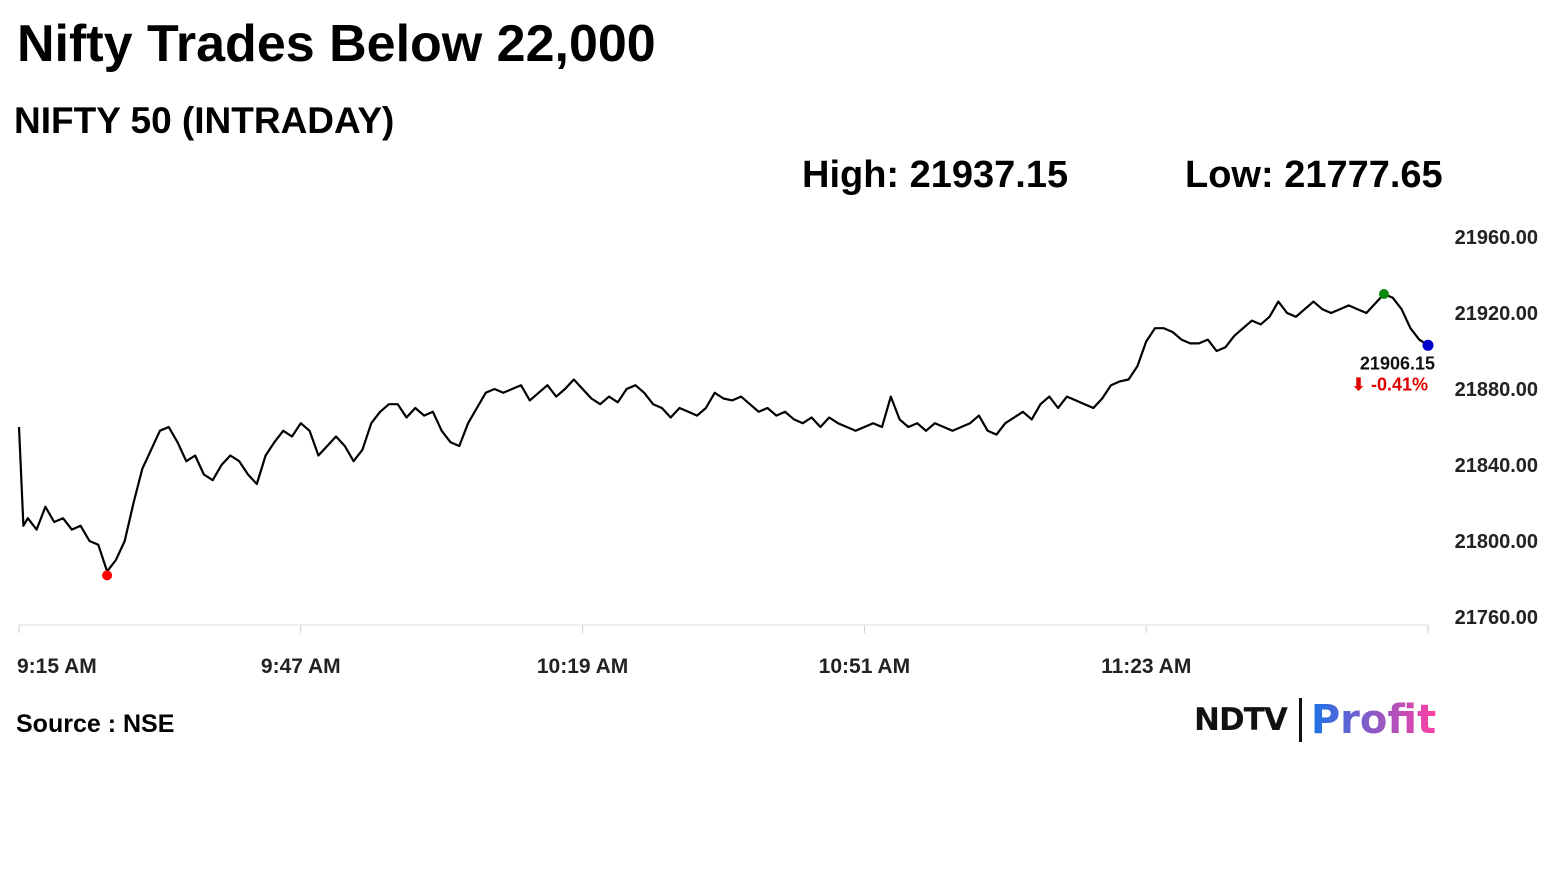 The image size is (1555, 874). What do you see at coordinates (1373, 720) in the screenshot?
I see `logo-profit-text: Profit` at bounding box center [1373, 720].